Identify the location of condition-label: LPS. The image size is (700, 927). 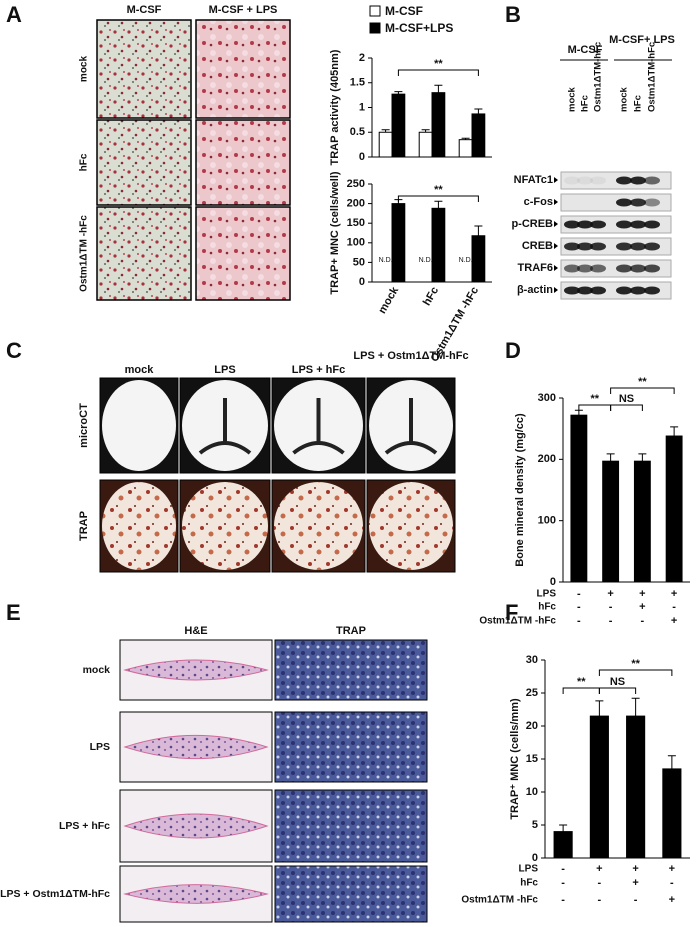
(547, 594).